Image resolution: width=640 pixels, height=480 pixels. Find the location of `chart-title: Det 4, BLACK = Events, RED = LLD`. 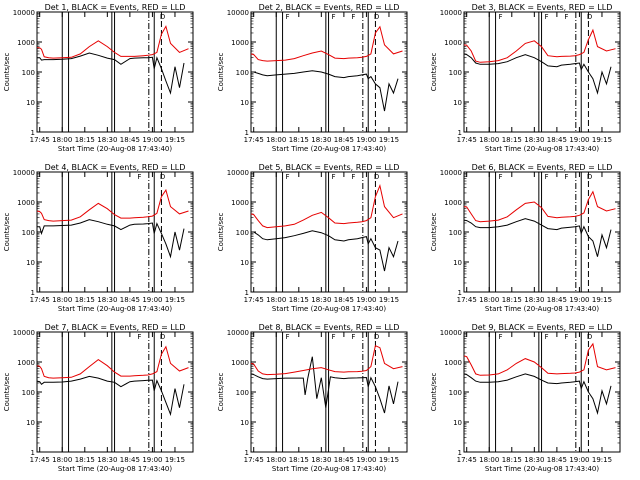

chart-title: Det 4, BLACK = Events, RED = LLD is located at coordinates (115, 167).